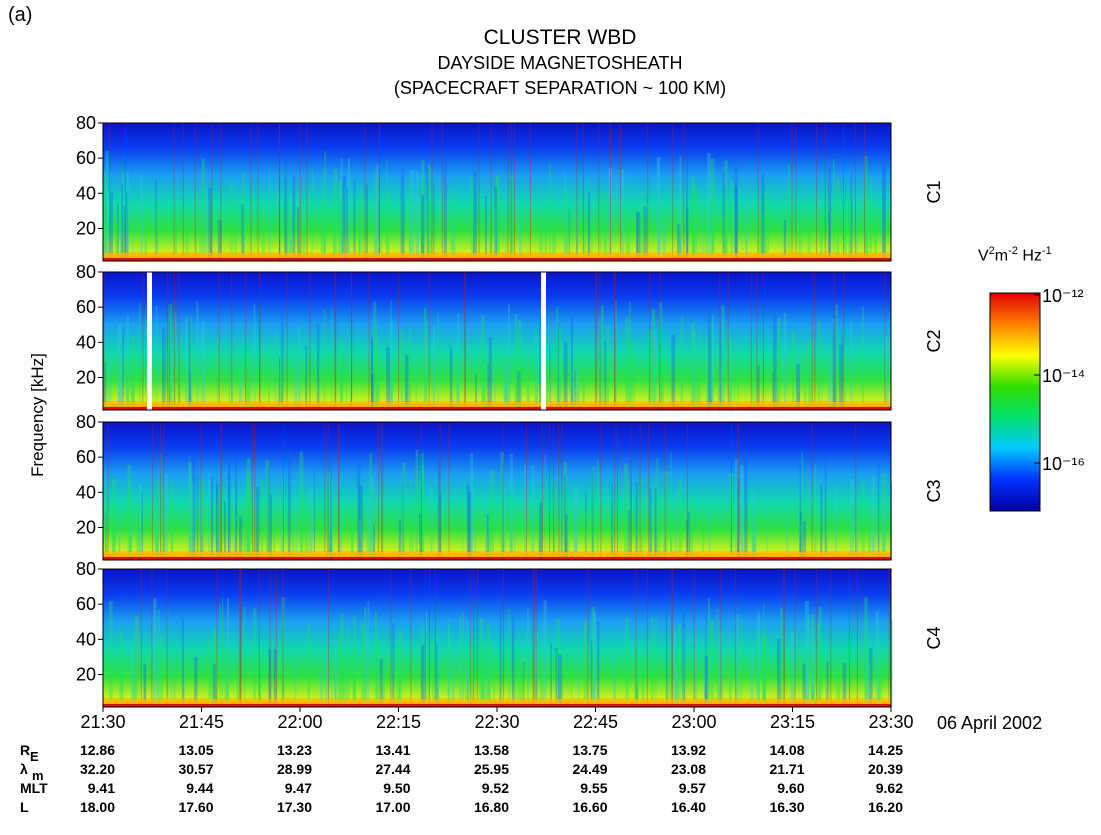  I want to click on ephemeris-row-subscript: m, so click(38, 775).